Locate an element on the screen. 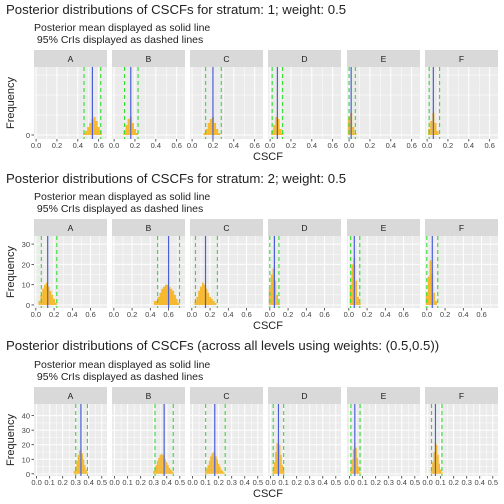 The height and width of the screenshot is (504, 504). facet-strip-label: C is located at coordinates (226, 396).